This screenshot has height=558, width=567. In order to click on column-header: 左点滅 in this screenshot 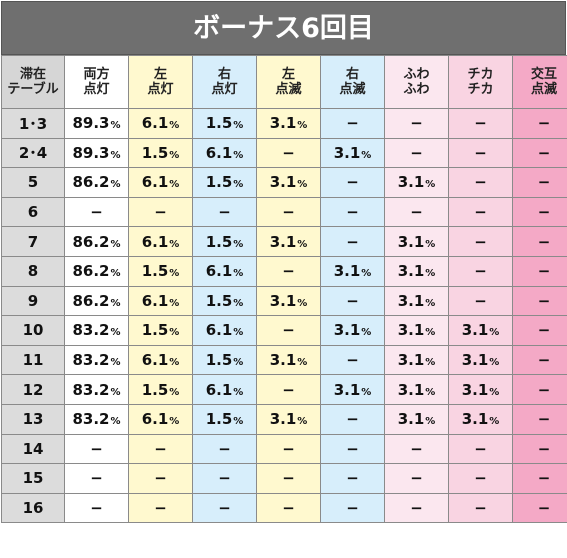, I will do `click(288, 82)`.